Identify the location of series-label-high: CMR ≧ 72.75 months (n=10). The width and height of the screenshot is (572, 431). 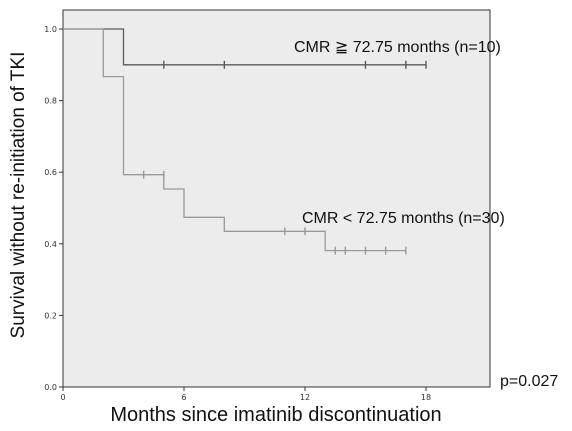
(397, 47).